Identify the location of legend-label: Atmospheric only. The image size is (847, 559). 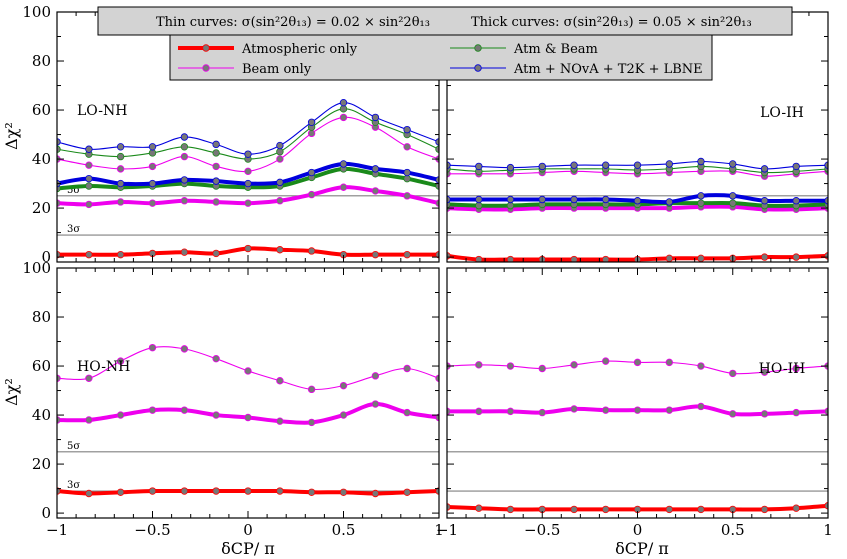
(299, 49).